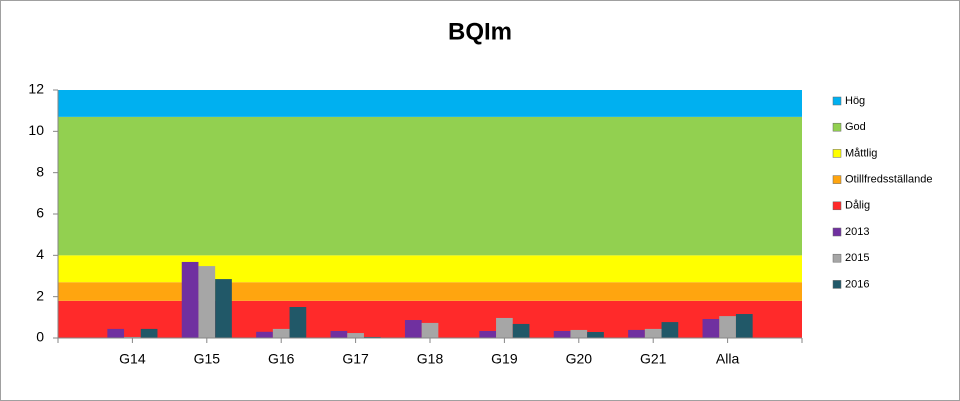  I want to click on x-tick-label: G19, so click(504, 359).